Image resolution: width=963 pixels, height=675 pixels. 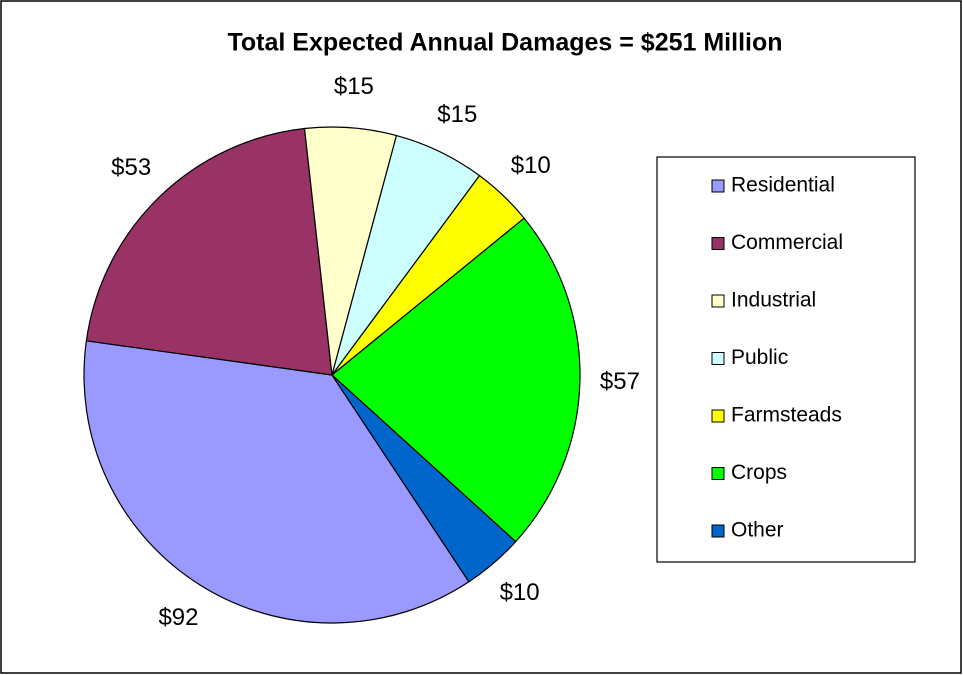 I want to click on legend-label: Public, so click(x=759, y=357).